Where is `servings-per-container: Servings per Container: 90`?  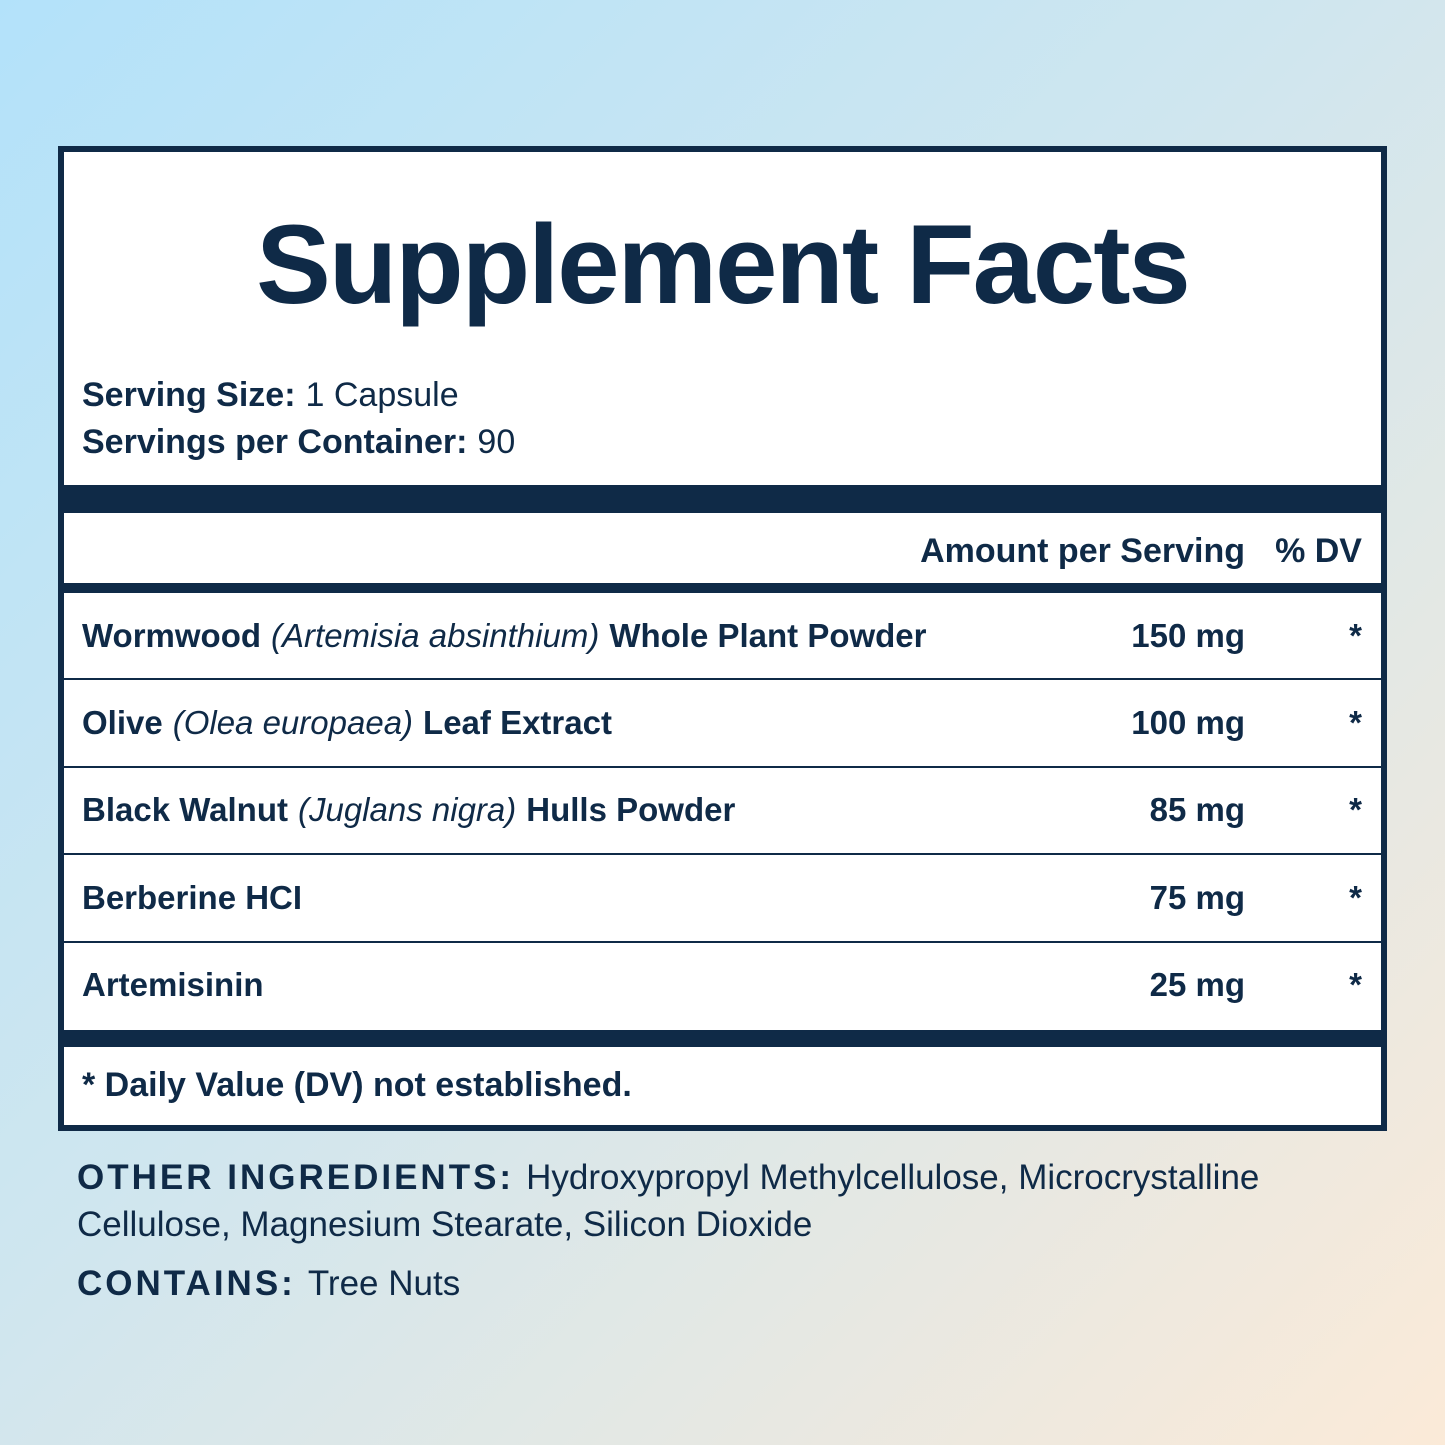 servings-per-container: Servings per Container: 90 is located at coordinates (298, 442).